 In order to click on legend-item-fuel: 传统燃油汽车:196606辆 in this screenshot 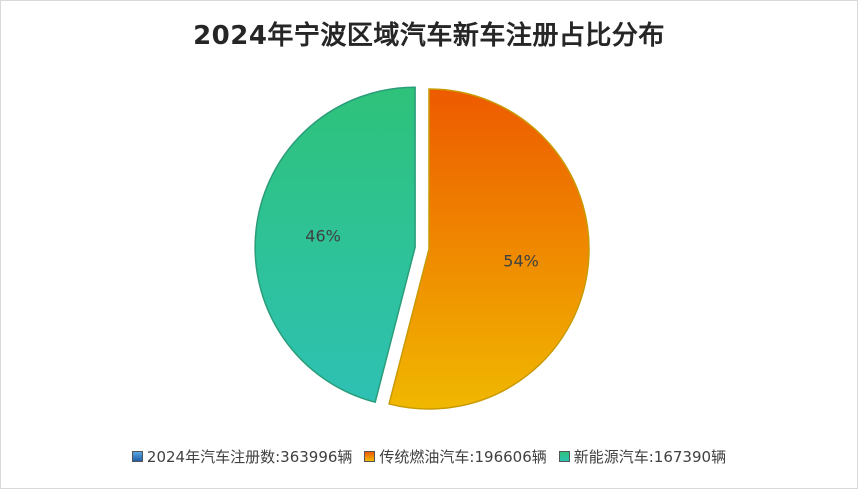, I will do `click(455, 456)`.